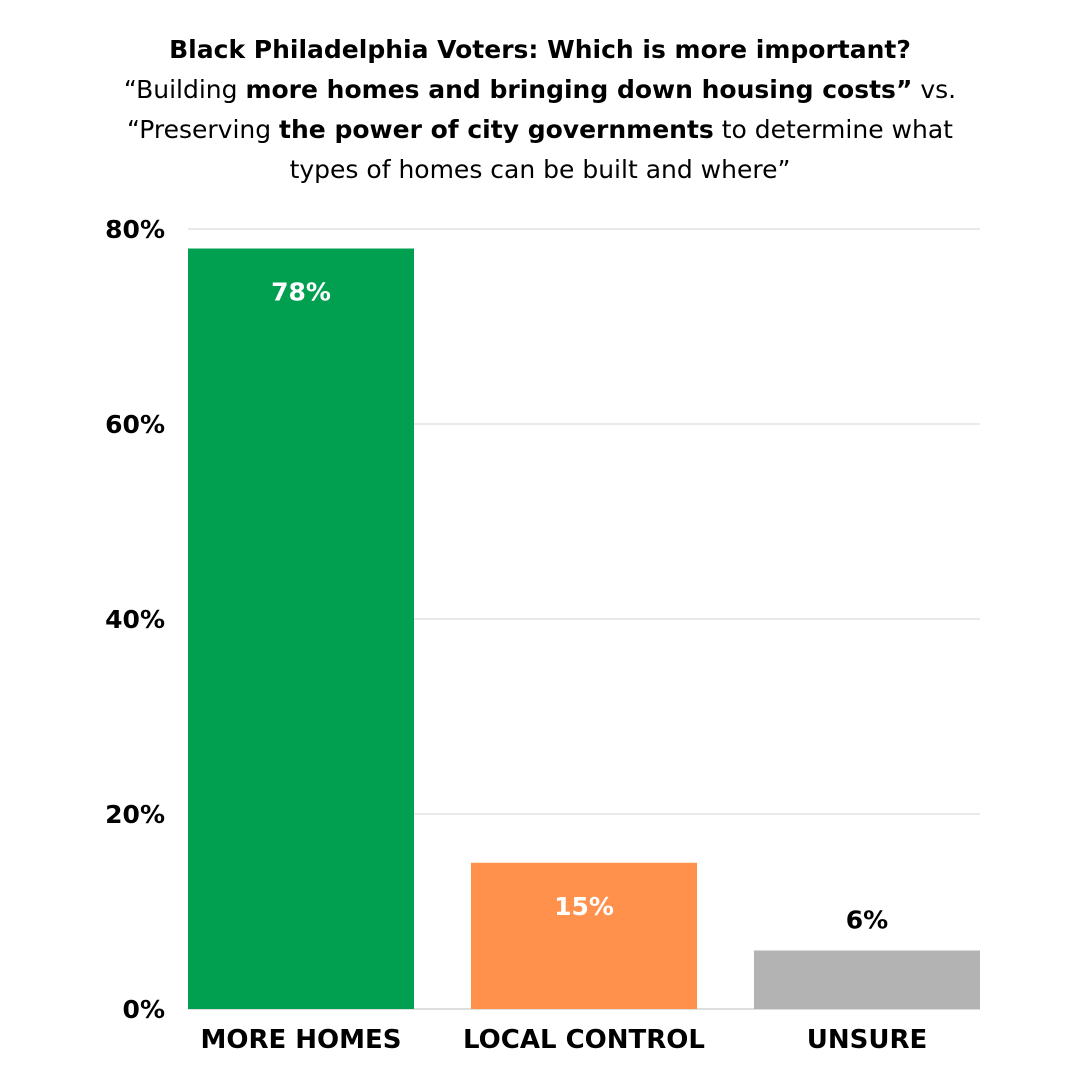 The image size is (1080, 1080). Describe the element at coordinates (184, 89) in the screenshot. I see `subtitle-1-pre: “Building` at that location.